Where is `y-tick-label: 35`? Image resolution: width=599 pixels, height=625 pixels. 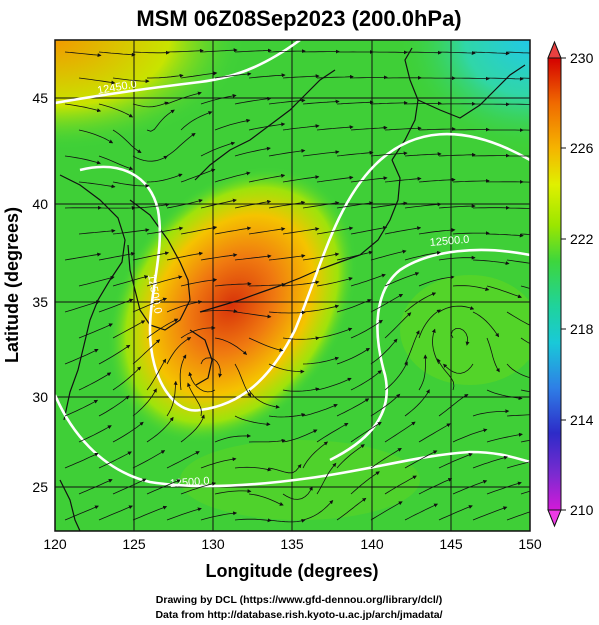
y-tick-label: 35 is located at coordinates (40, 302).